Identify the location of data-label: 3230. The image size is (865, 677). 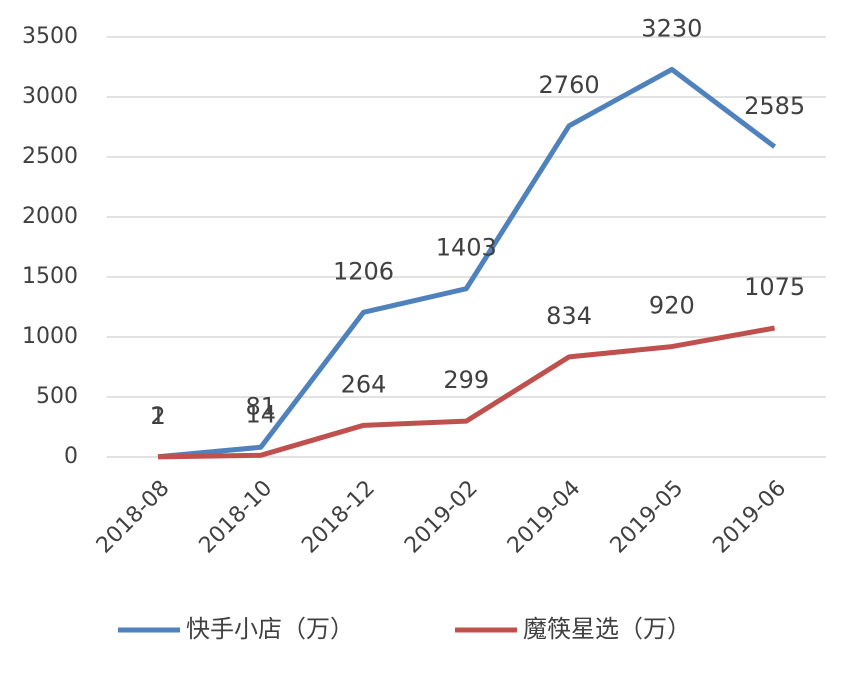
(671, 28).